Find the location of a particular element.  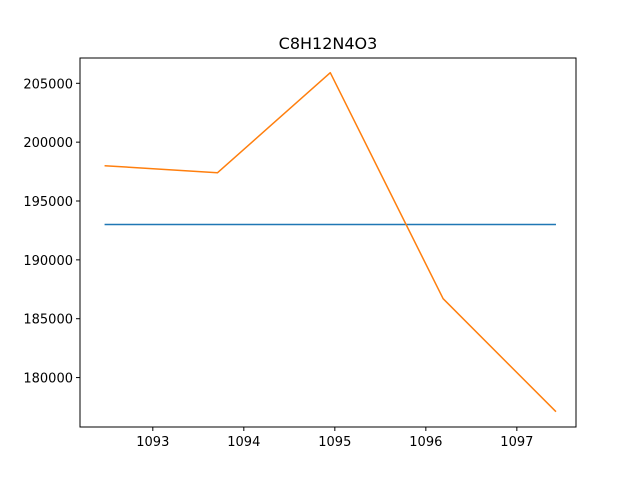

y-tick-label: 185000 is located at coordinates (48, 320).